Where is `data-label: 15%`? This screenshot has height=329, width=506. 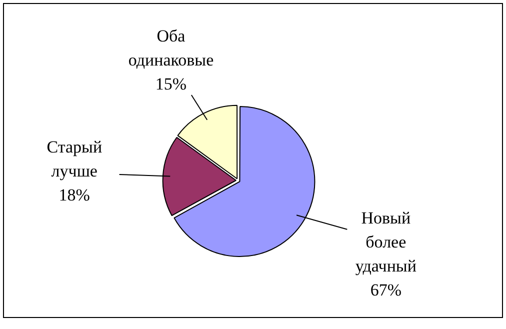 data-label: 15% is located at coordinates (171, 84).